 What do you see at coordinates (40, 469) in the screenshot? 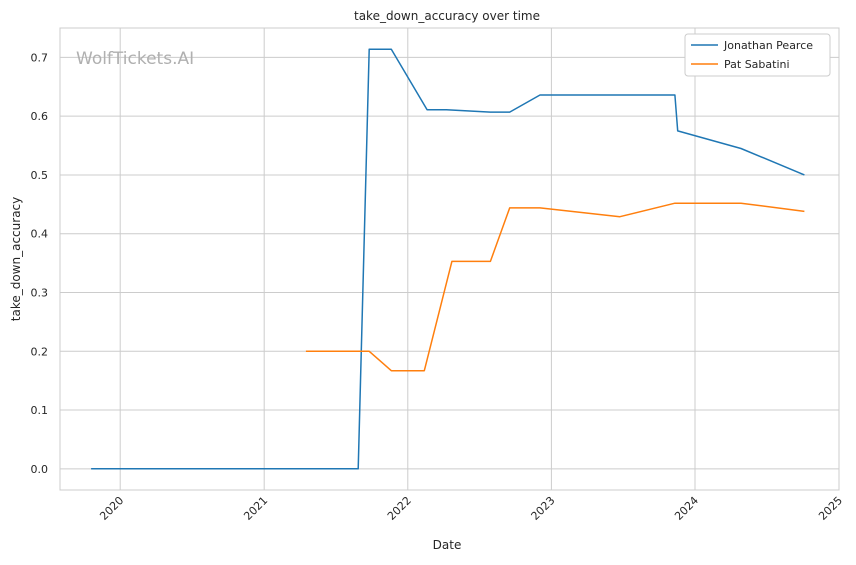
I see `y-tick-label: 0.0` at bounding box center [40, 469].